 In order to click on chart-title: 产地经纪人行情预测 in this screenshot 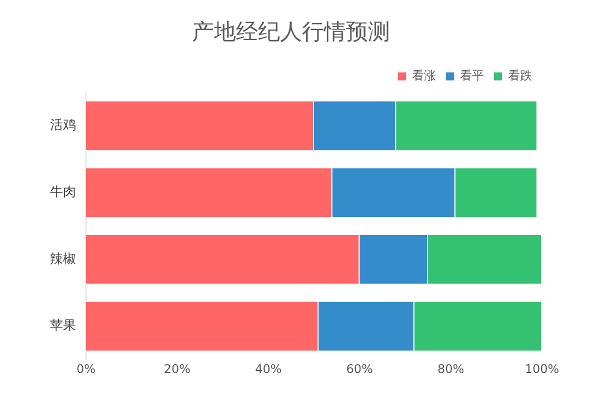, I will do `click(291, 32)`.